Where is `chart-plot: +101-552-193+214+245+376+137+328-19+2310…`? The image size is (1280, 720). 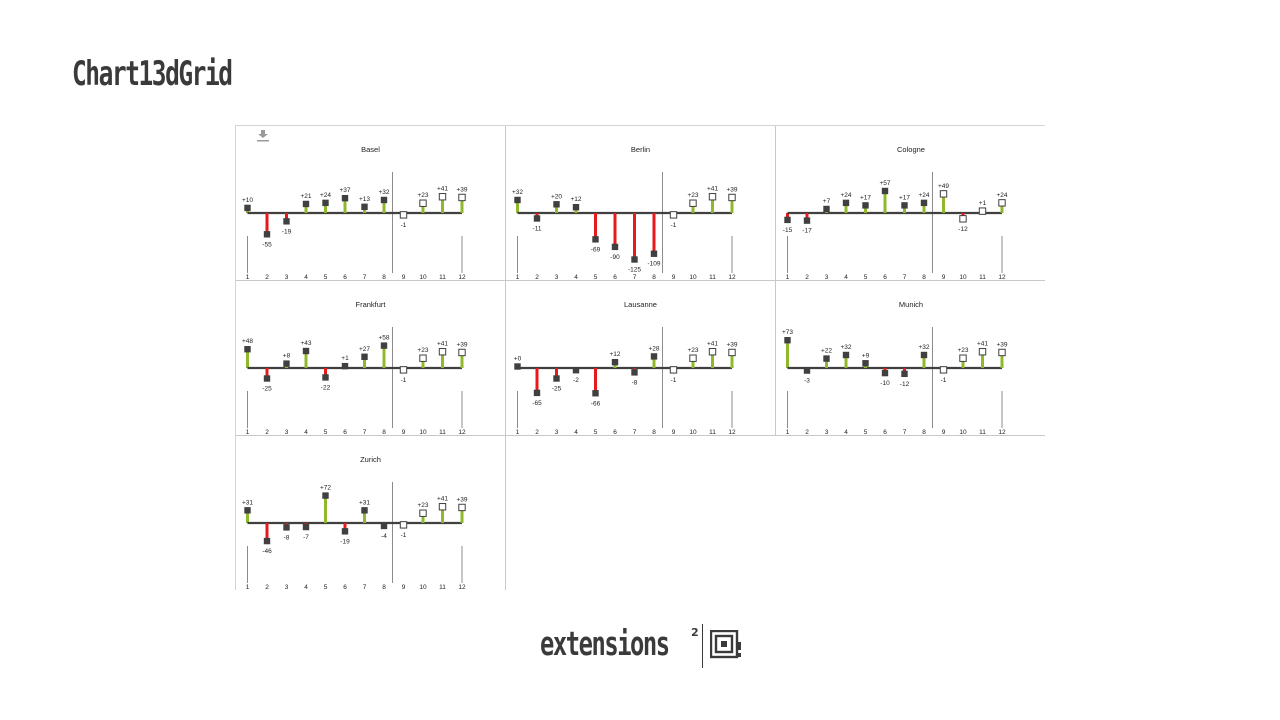 chart-plot: +101-552-193+214+245+376+137+328-19+2310… is located at coordinates (355, 226).